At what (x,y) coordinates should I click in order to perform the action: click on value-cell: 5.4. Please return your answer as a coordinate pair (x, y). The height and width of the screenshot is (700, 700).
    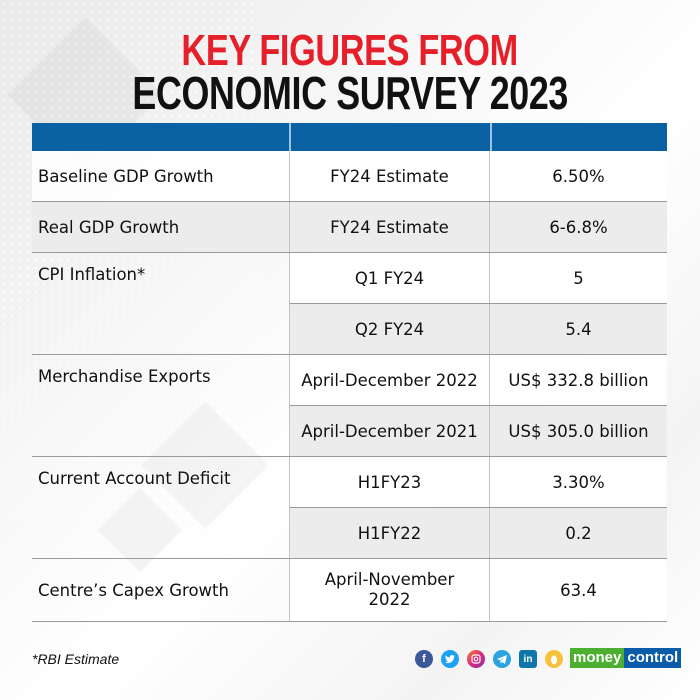
    Looking at the image, I should click on (578, 329).